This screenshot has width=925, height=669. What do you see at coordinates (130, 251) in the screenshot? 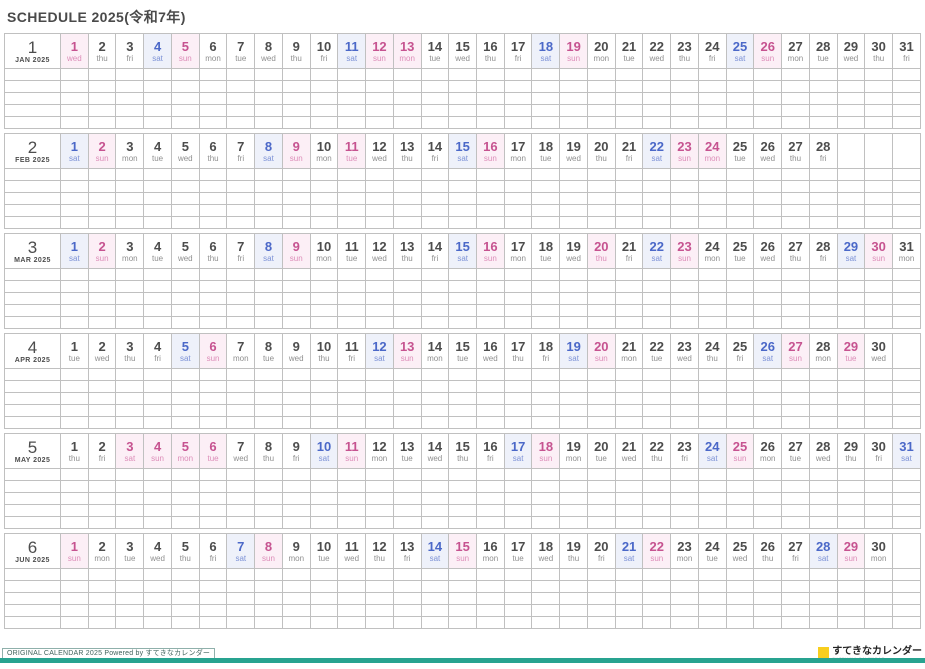
I see `day-cell: 3 mon` at bounding box center [130, 251].